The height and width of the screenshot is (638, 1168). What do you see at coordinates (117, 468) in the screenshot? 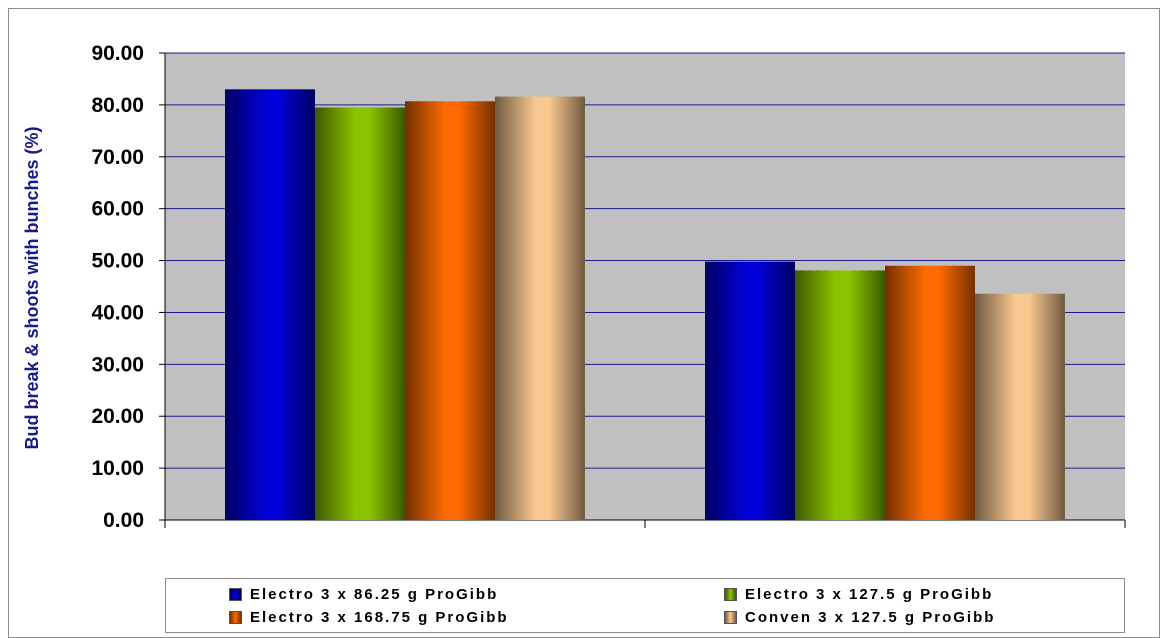
I see `y-tick-label: 10.00` at bounding box center [117, 468].